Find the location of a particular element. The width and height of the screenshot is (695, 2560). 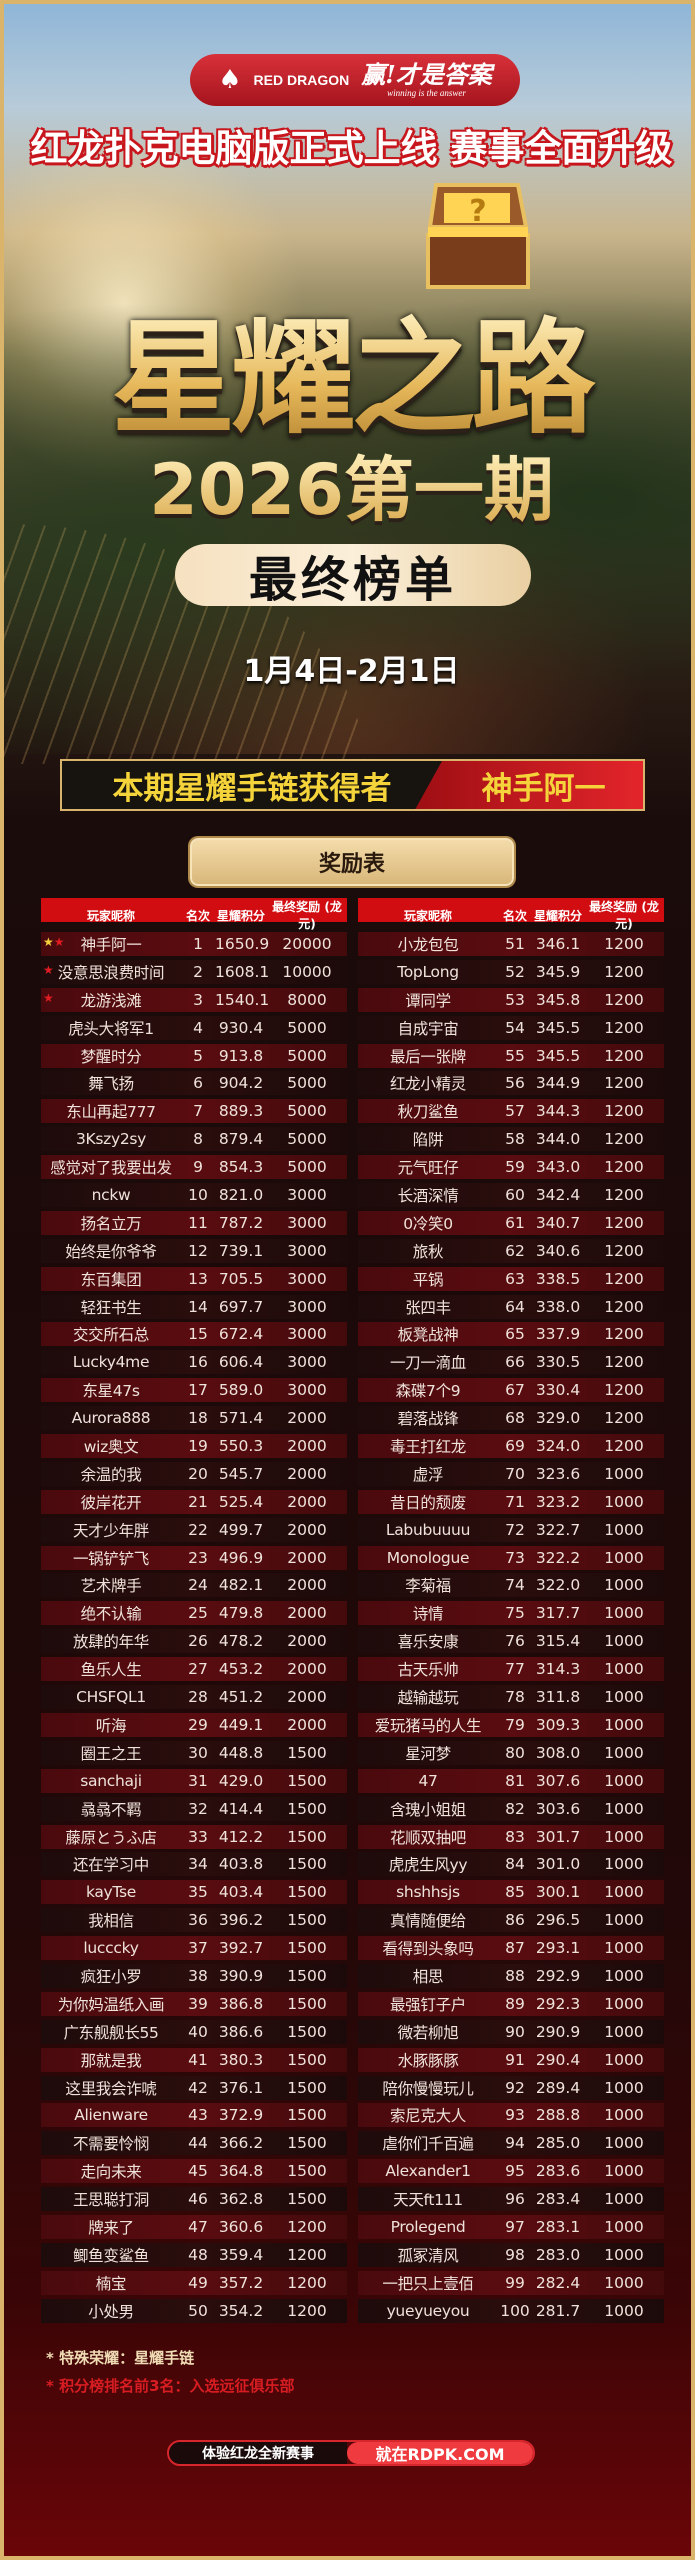

cell-name: 花顺双抽吧 is located at coordinates (427, 1837).